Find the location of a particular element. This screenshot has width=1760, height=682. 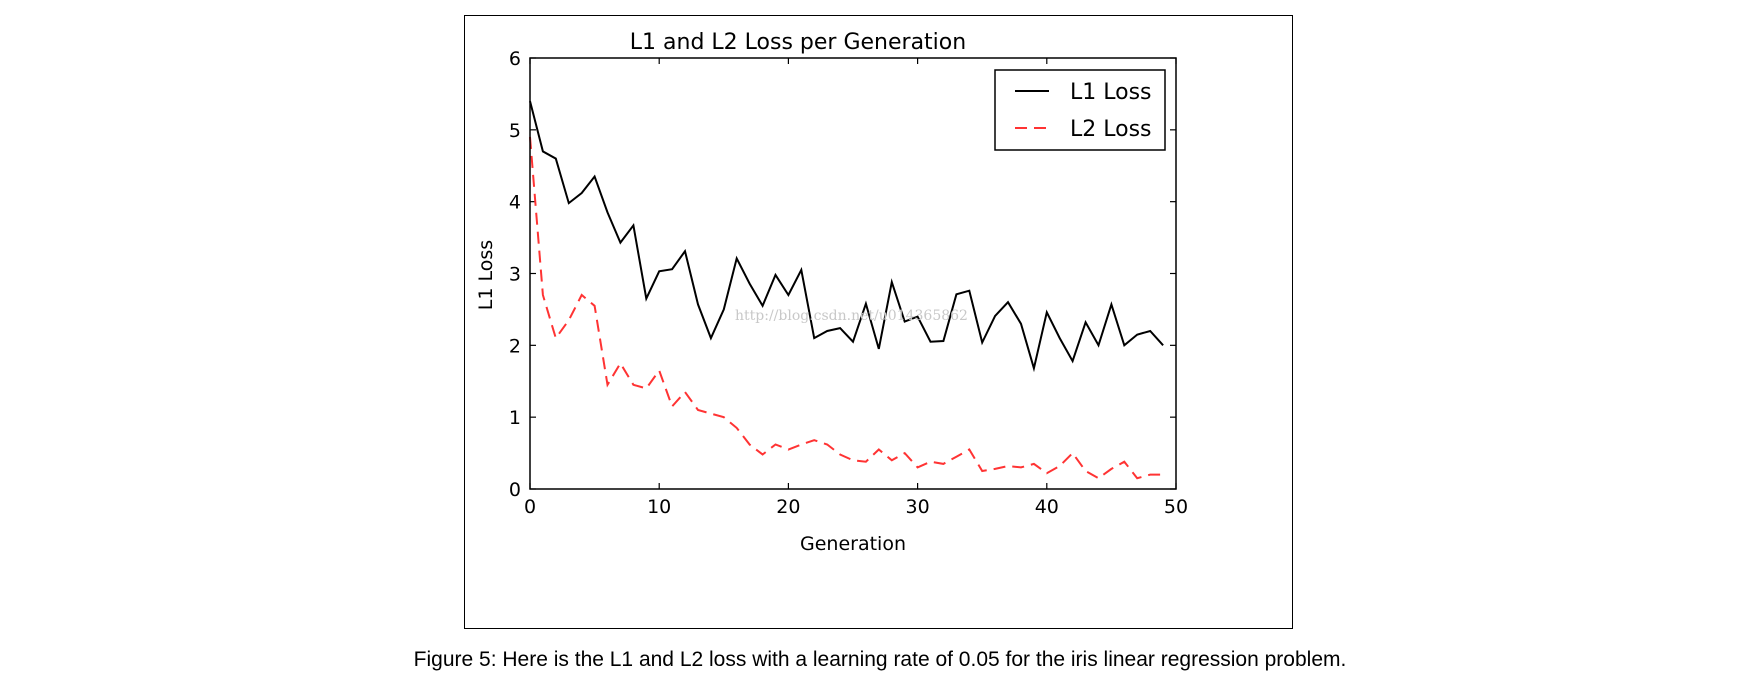

y-tick-label: 5 is located at coordinates (515, 131).